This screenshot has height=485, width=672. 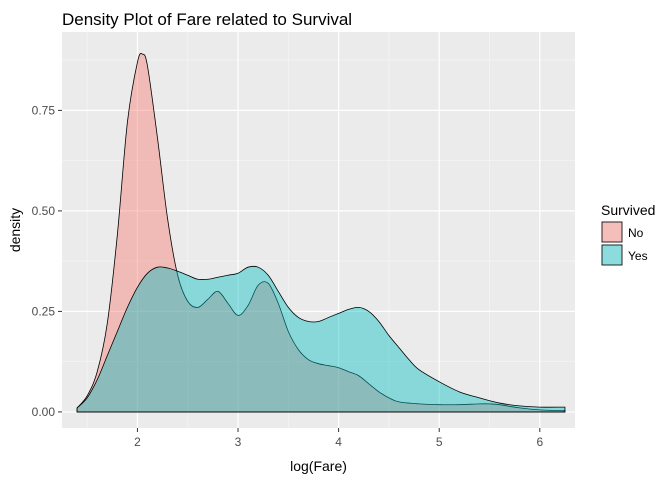 What do you see at coordinates (44, 110) in the screenshot?
I see `y-tick-label: 0.75` at bounding box center [44, 110].